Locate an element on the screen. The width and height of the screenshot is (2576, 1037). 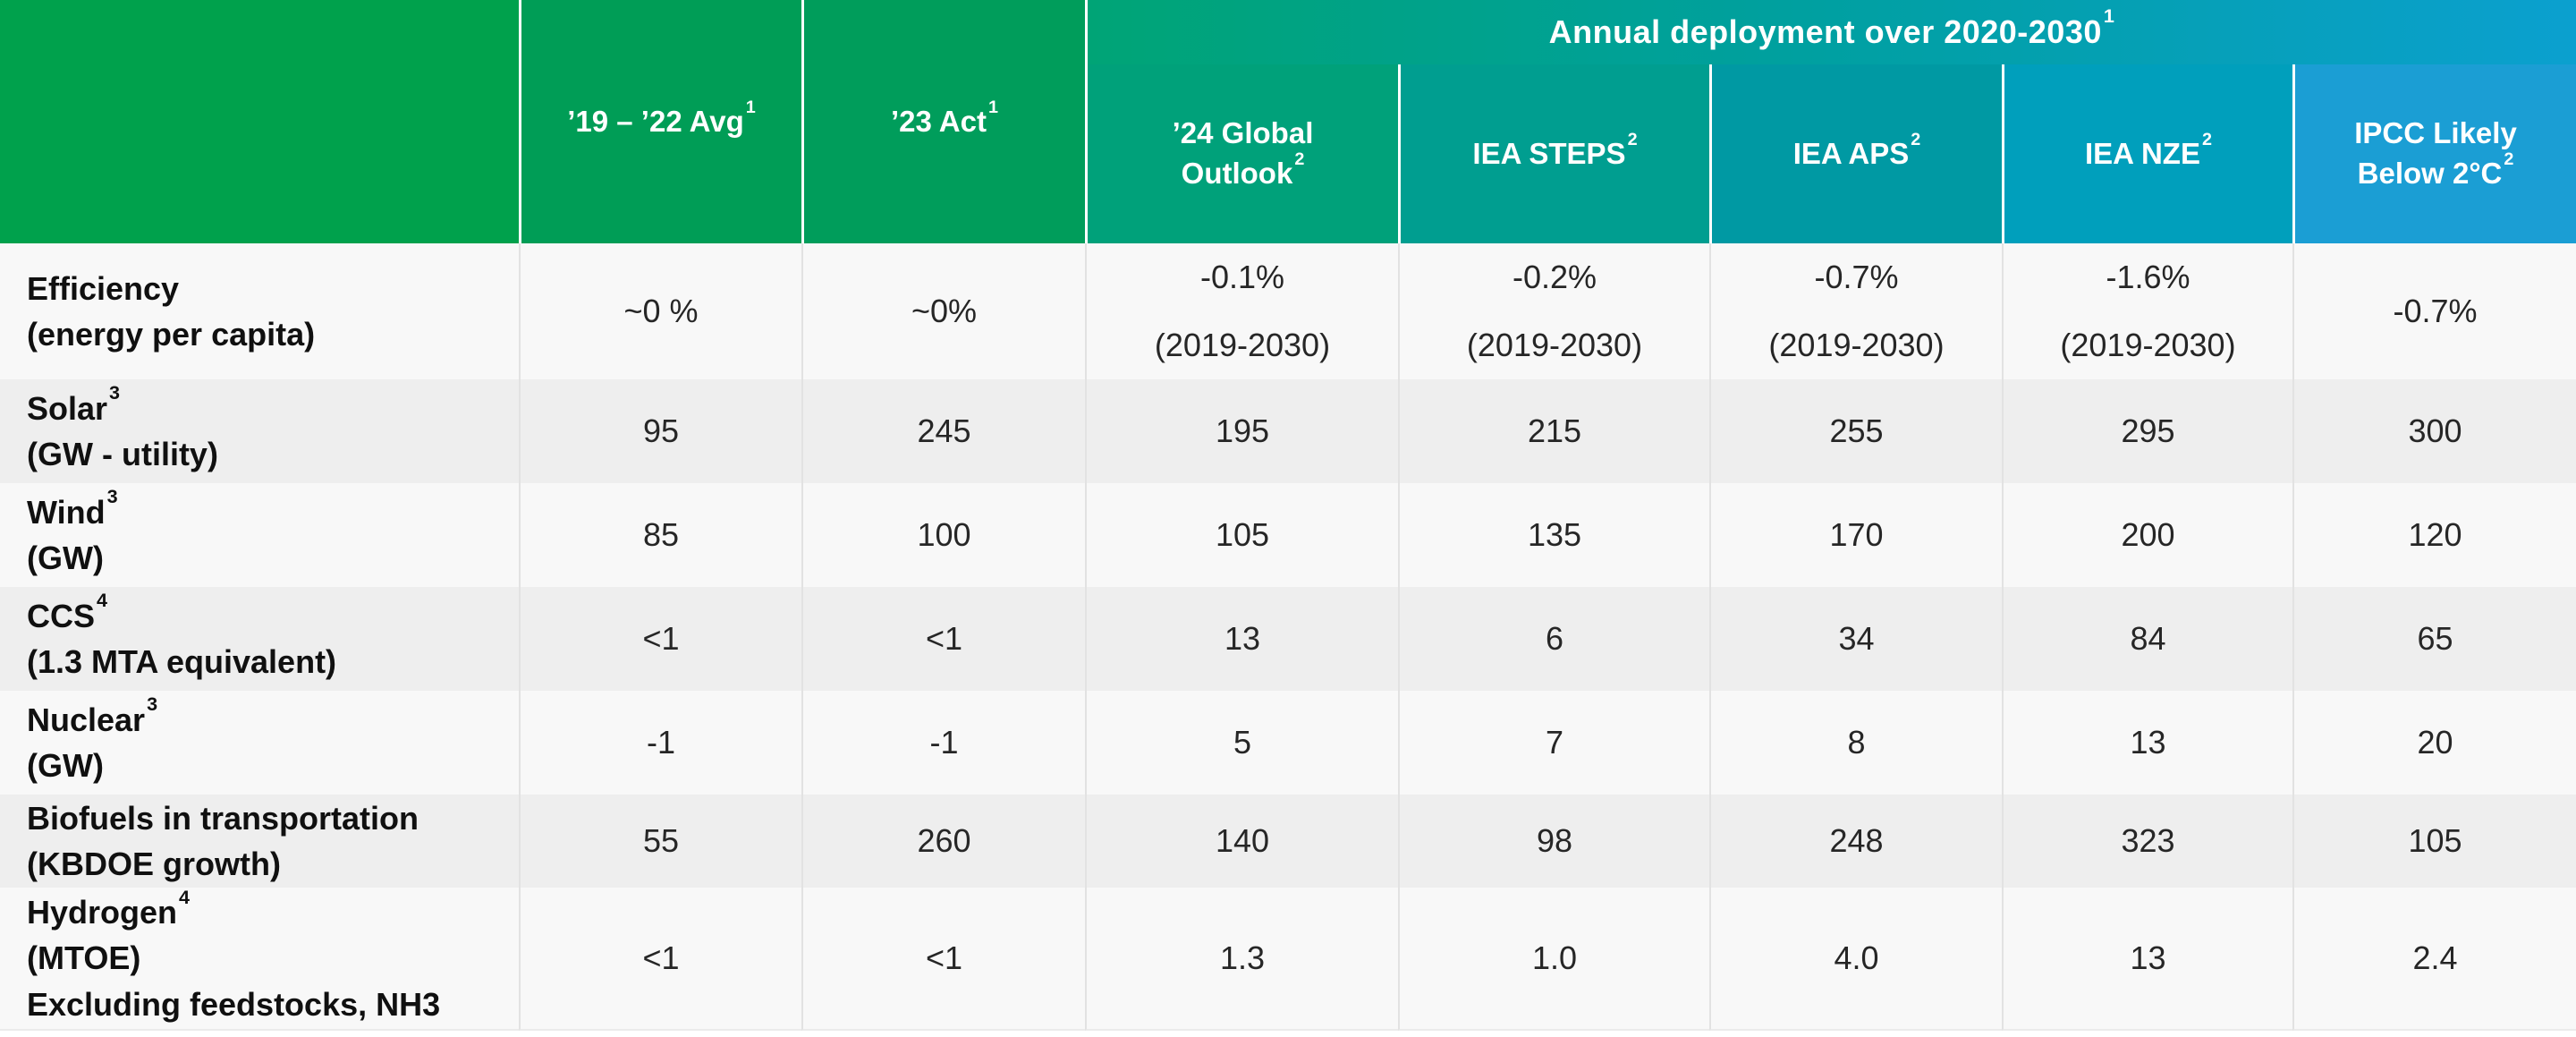
column-header-line: IEA APS 2 is located at coordinates (1856, 149).